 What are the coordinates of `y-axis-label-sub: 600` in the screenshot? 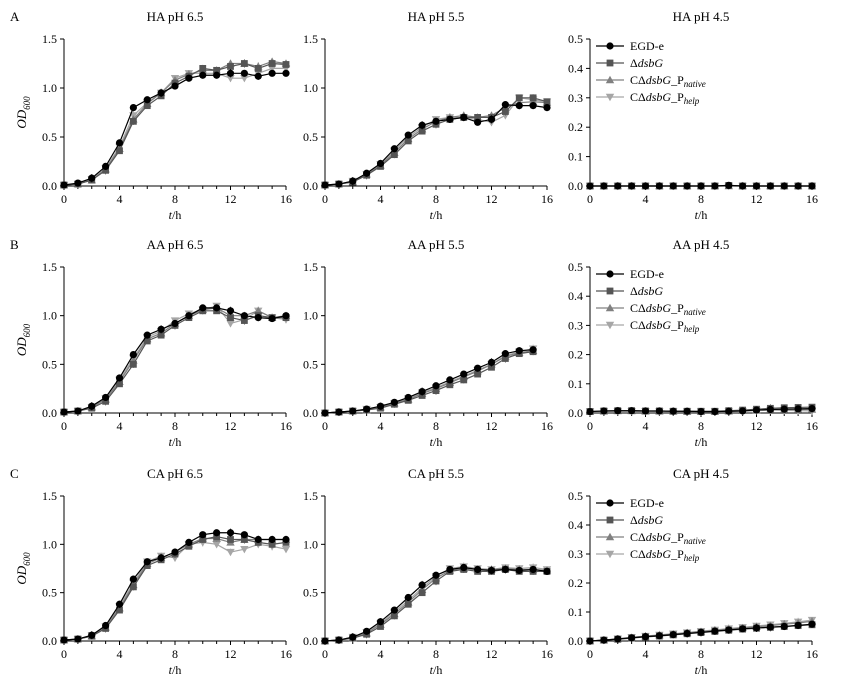 It's located at (27, 103).